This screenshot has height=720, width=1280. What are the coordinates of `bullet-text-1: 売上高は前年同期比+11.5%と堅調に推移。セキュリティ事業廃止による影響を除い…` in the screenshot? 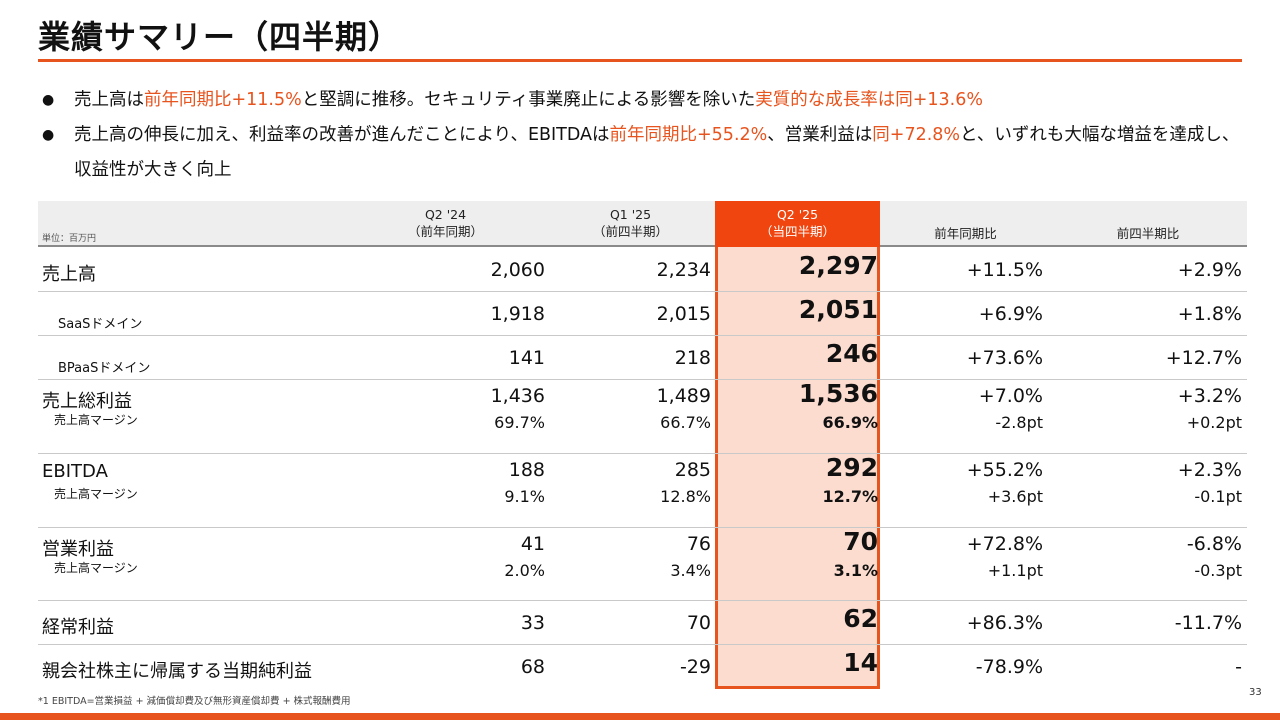 It's located at (528, 100).